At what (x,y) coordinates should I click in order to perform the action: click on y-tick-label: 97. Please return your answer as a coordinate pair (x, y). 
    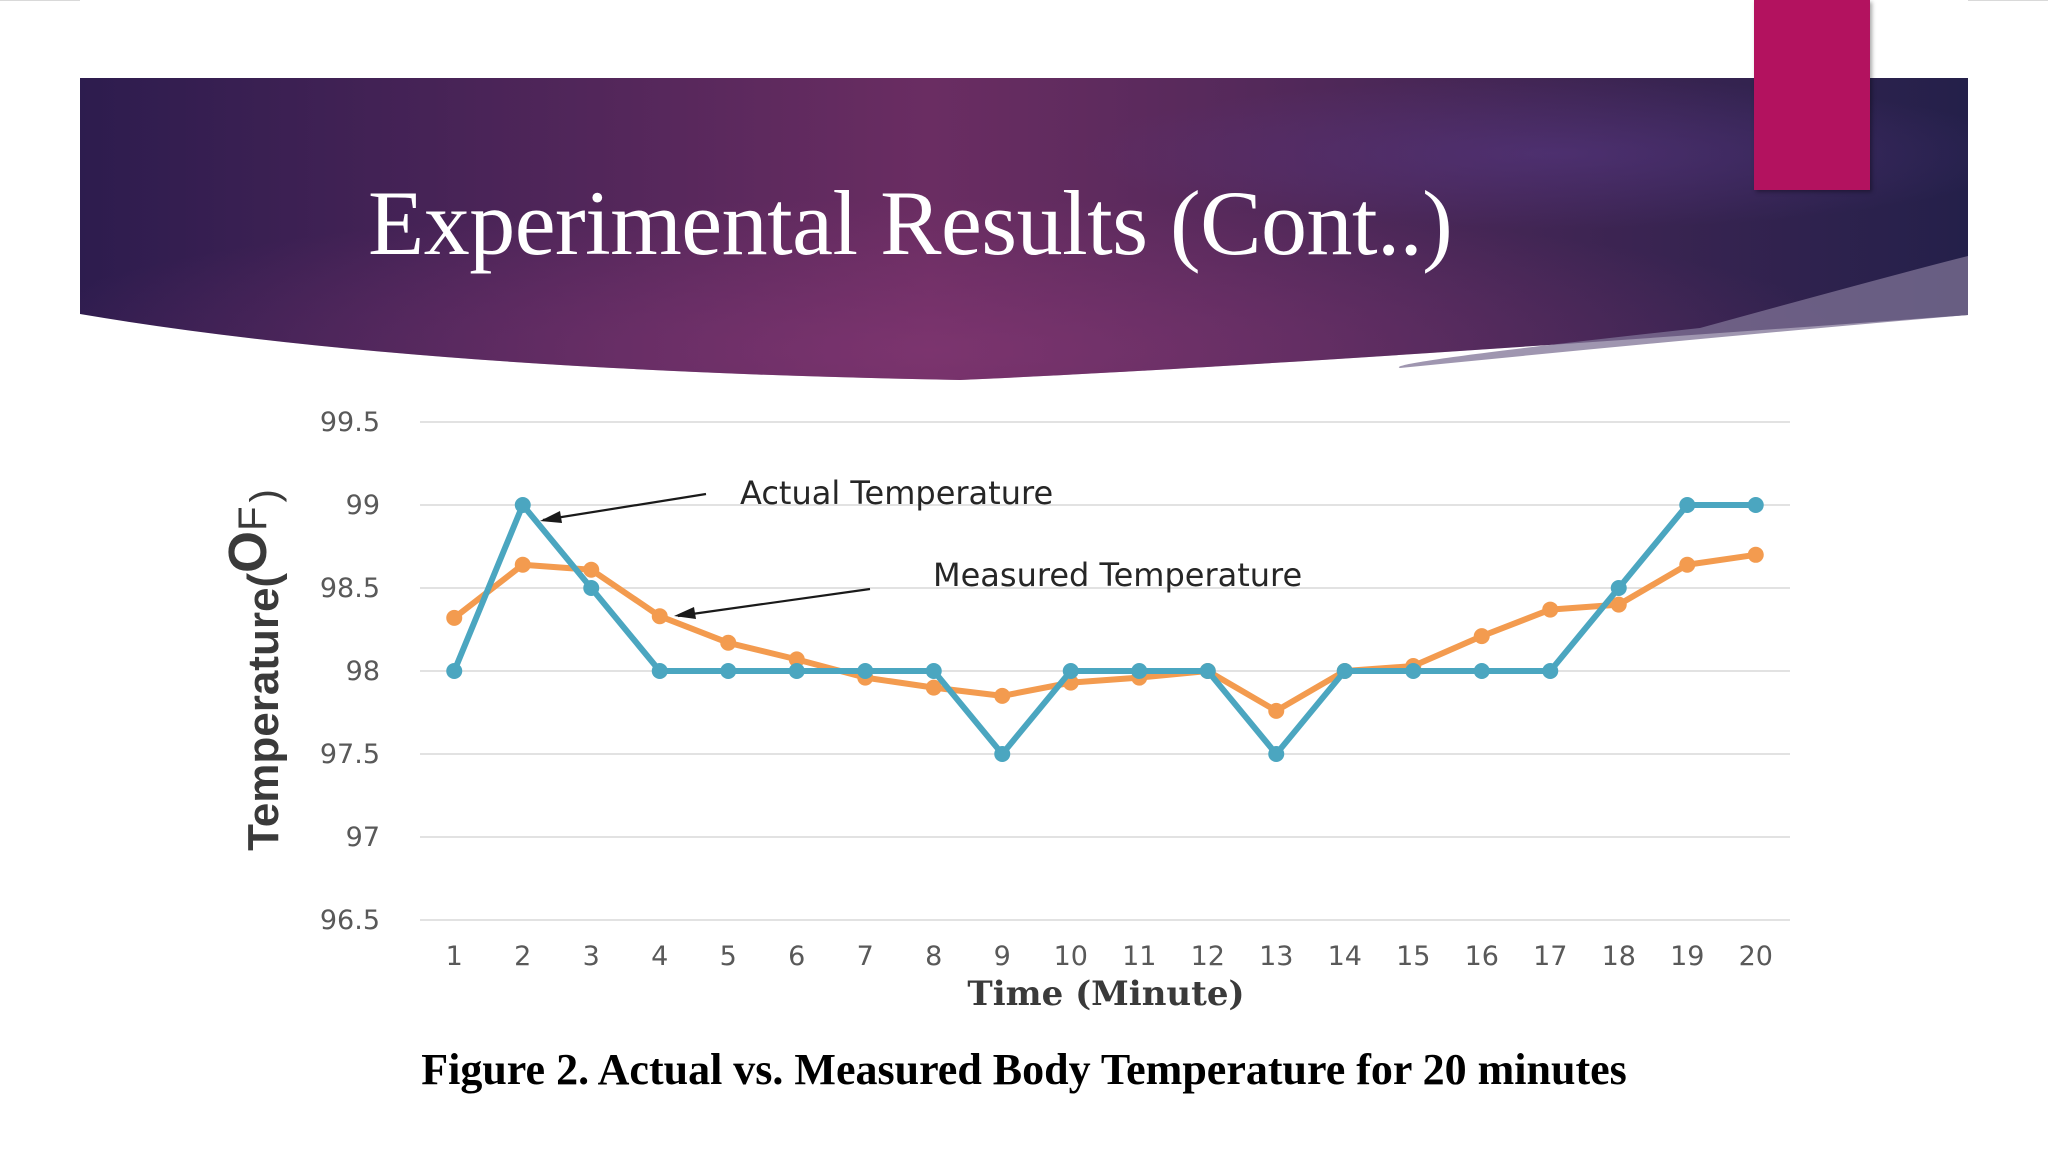
    Looking at the image, I should click on (363, 837).